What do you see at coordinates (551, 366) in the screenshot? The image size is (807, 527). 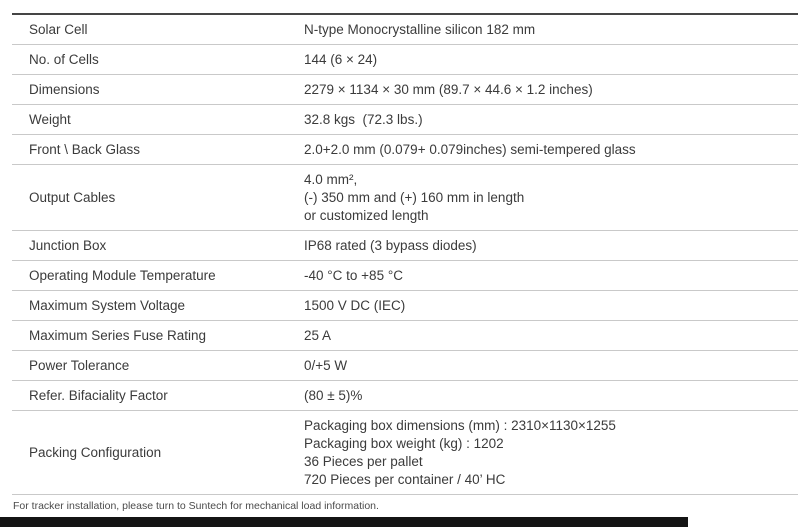 I see `row-value: 0/+5 W` at bounding box center [551, 366].